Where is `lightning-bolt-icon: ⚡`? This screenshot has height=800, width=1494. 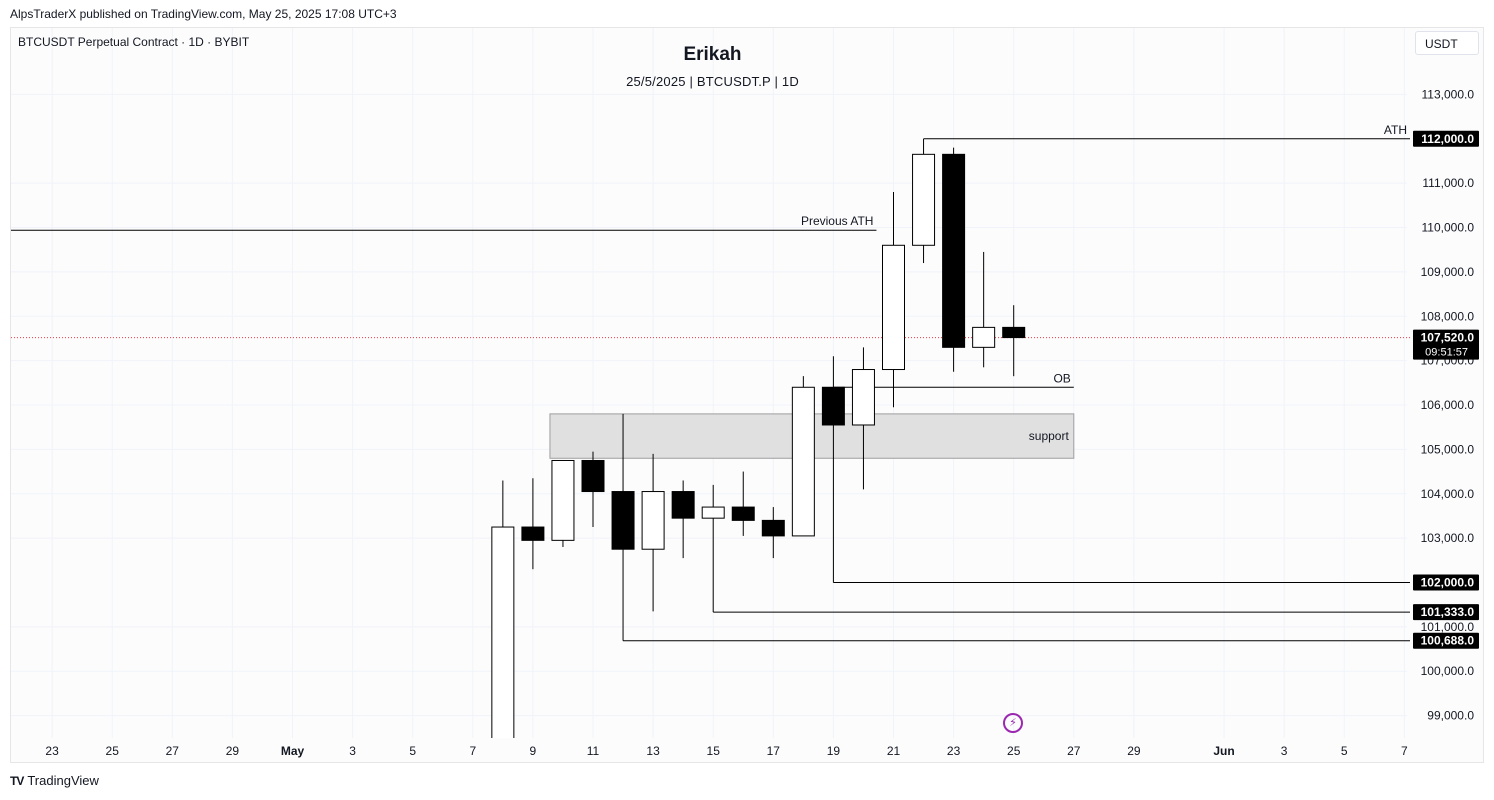
lightning-bolt-icon: ⚡ is located at coordinates (1013, 723).